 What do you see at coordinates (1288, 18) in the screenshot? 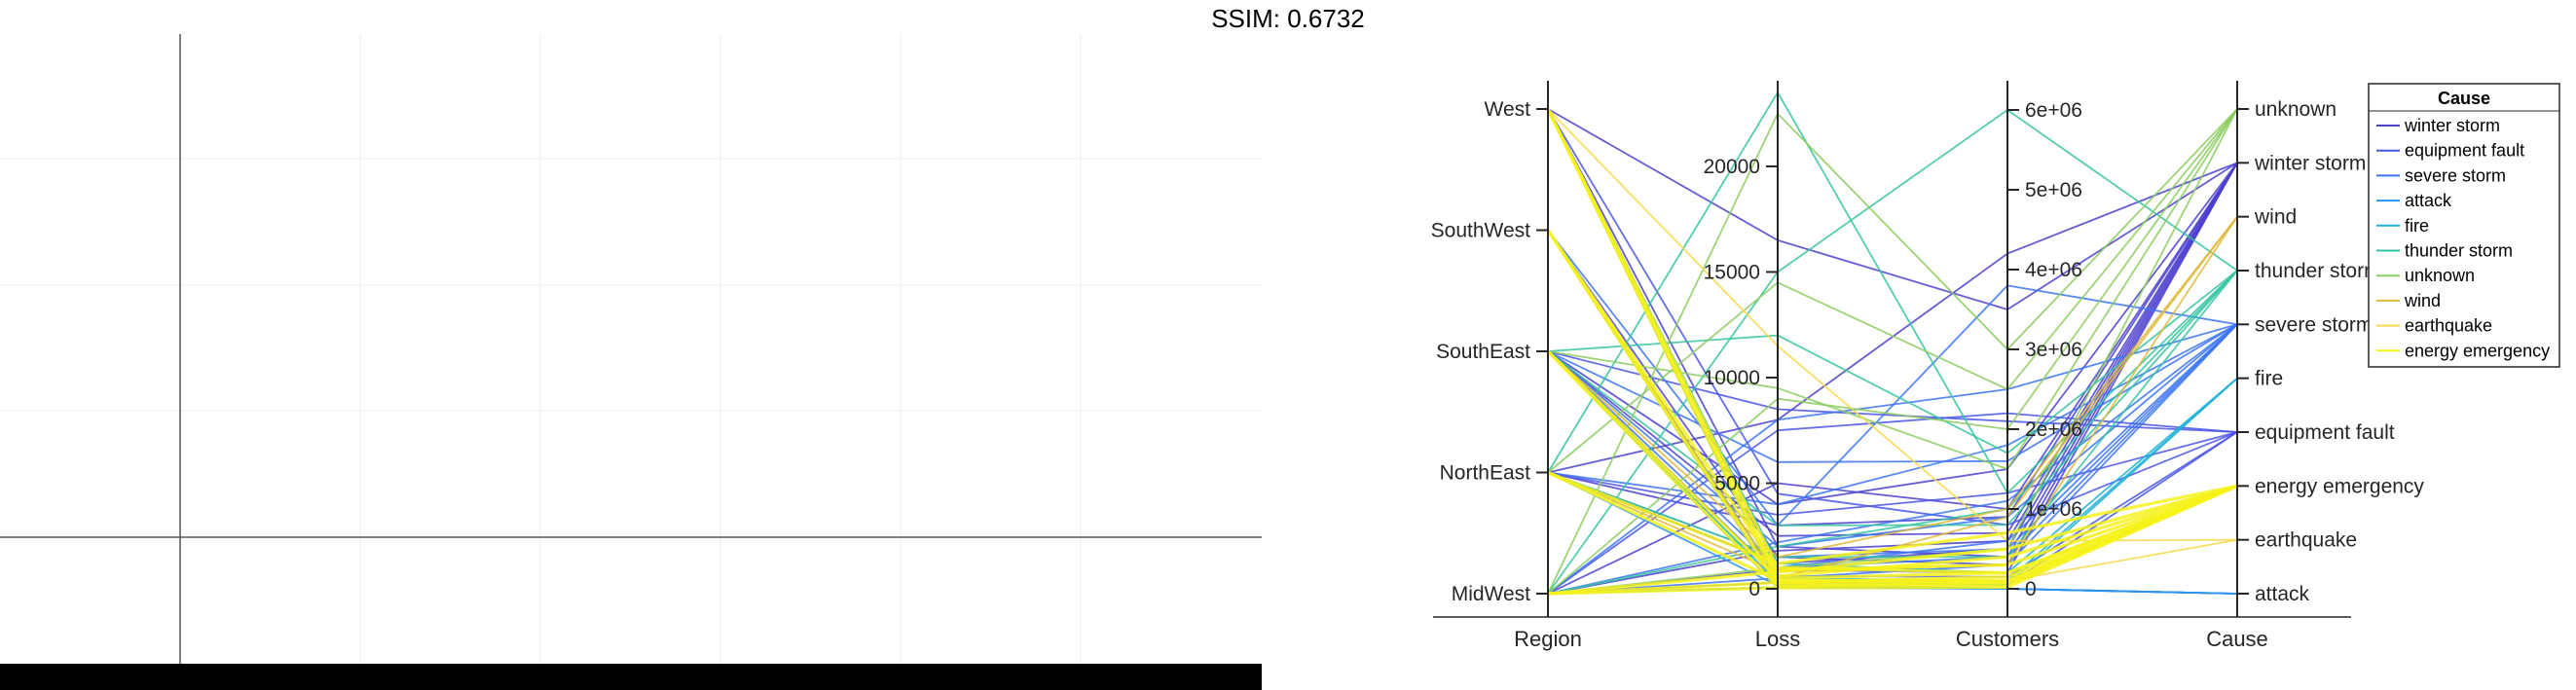
I see `page-title: SSIM: 0.6732` at bounding box center [1288, 18].